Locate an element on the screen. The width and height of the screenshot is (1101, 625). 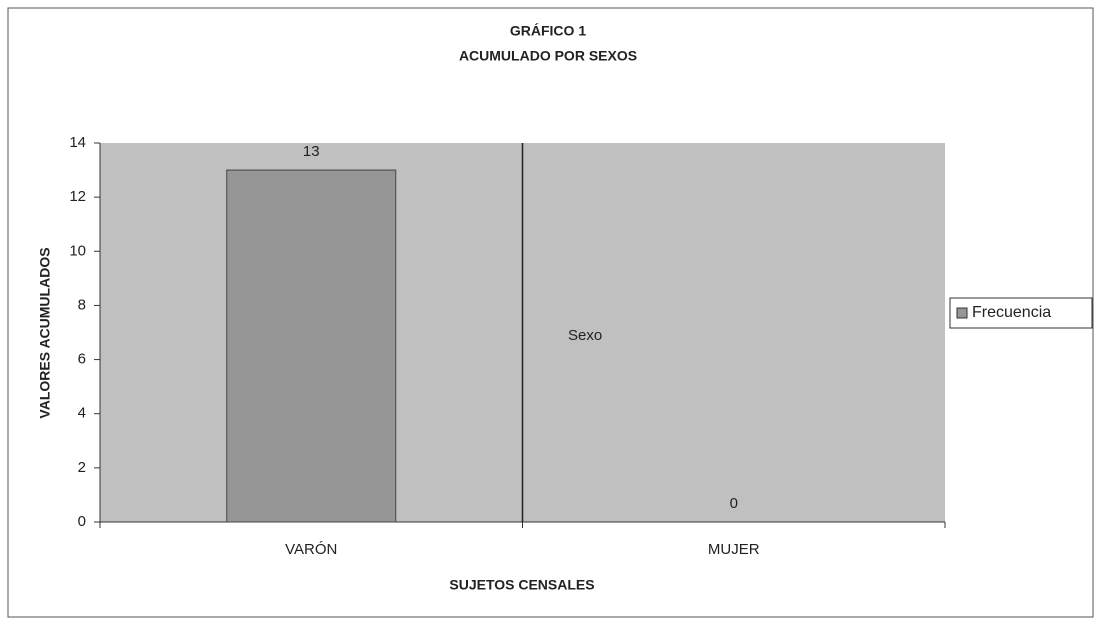
y-tick-label: 0 is located at coordinates (82, 521).